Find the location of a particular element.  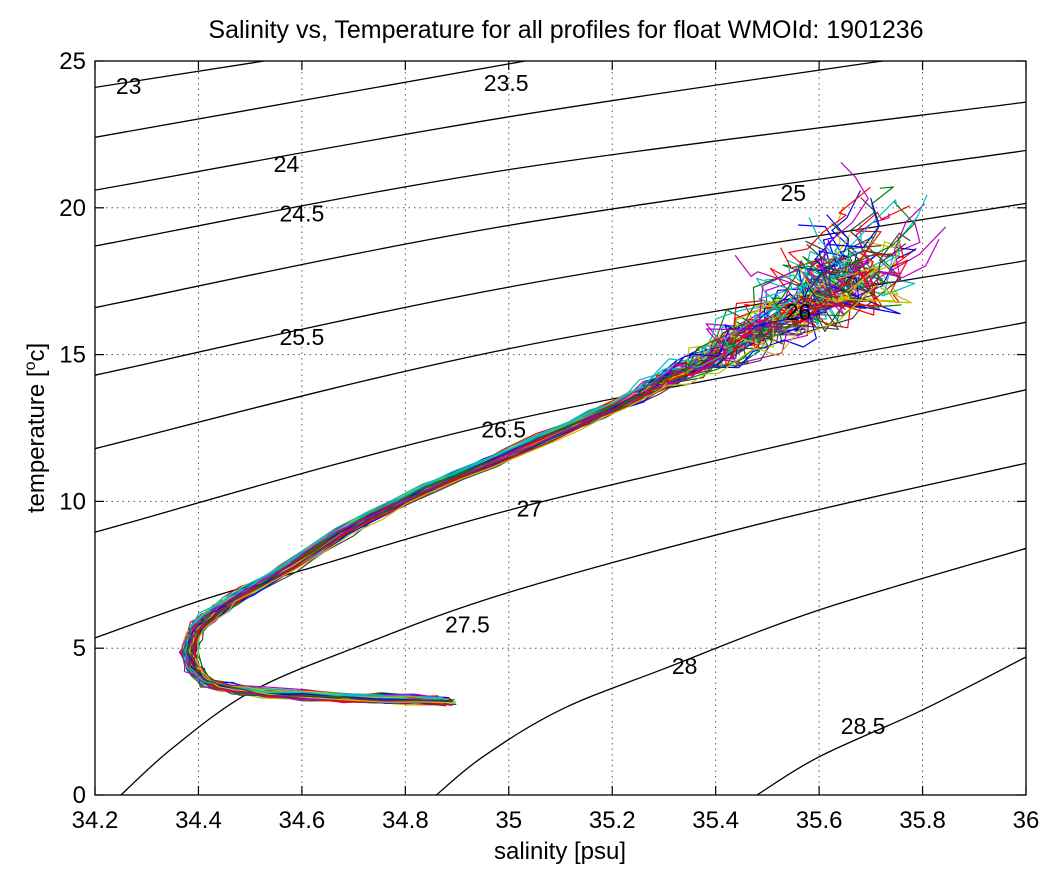

x-tick-label: 35.8 is located at coordinates (922, 820).